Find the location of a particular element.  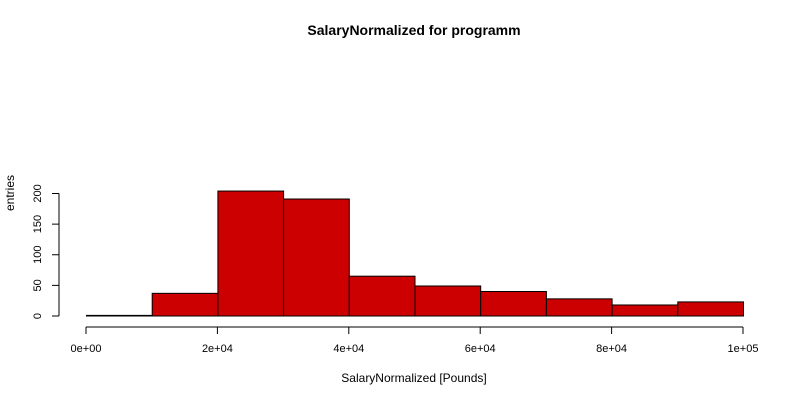

x-tick-label: 0e+00 is located at coordinates (86, 349).